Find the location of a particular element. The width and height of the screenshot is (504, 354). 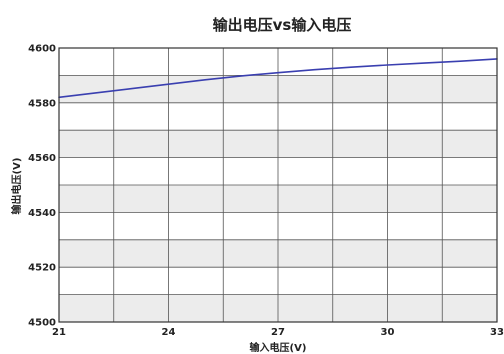

y-axis-label: 输出电压(V) is located at coordinates (16, 186).